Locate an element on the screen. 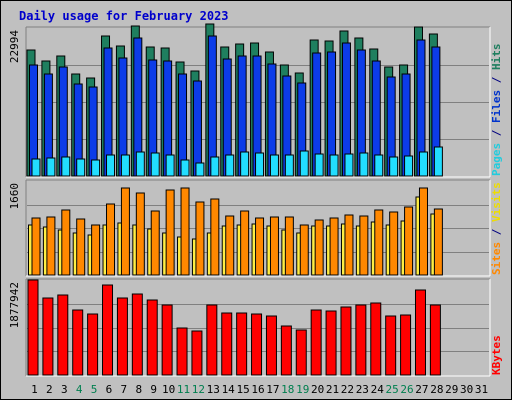 Image resolution: width=512 pixels, height=400 pixels. chart-title: Daily usage for February 2023 is located at coordinates (124, 16).